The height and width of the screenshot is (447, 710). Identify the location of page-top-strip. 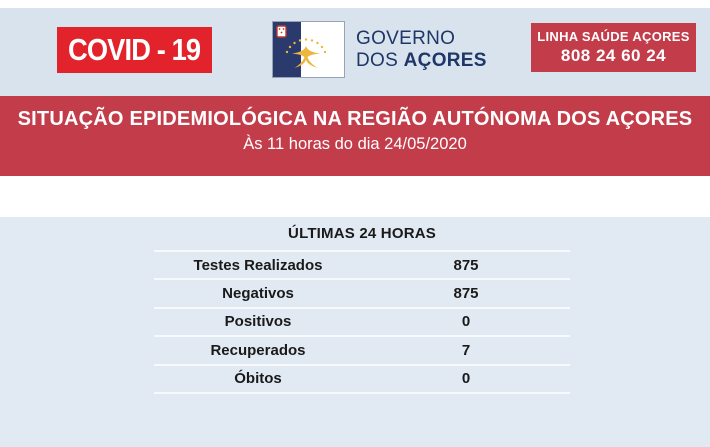
(355, 4).